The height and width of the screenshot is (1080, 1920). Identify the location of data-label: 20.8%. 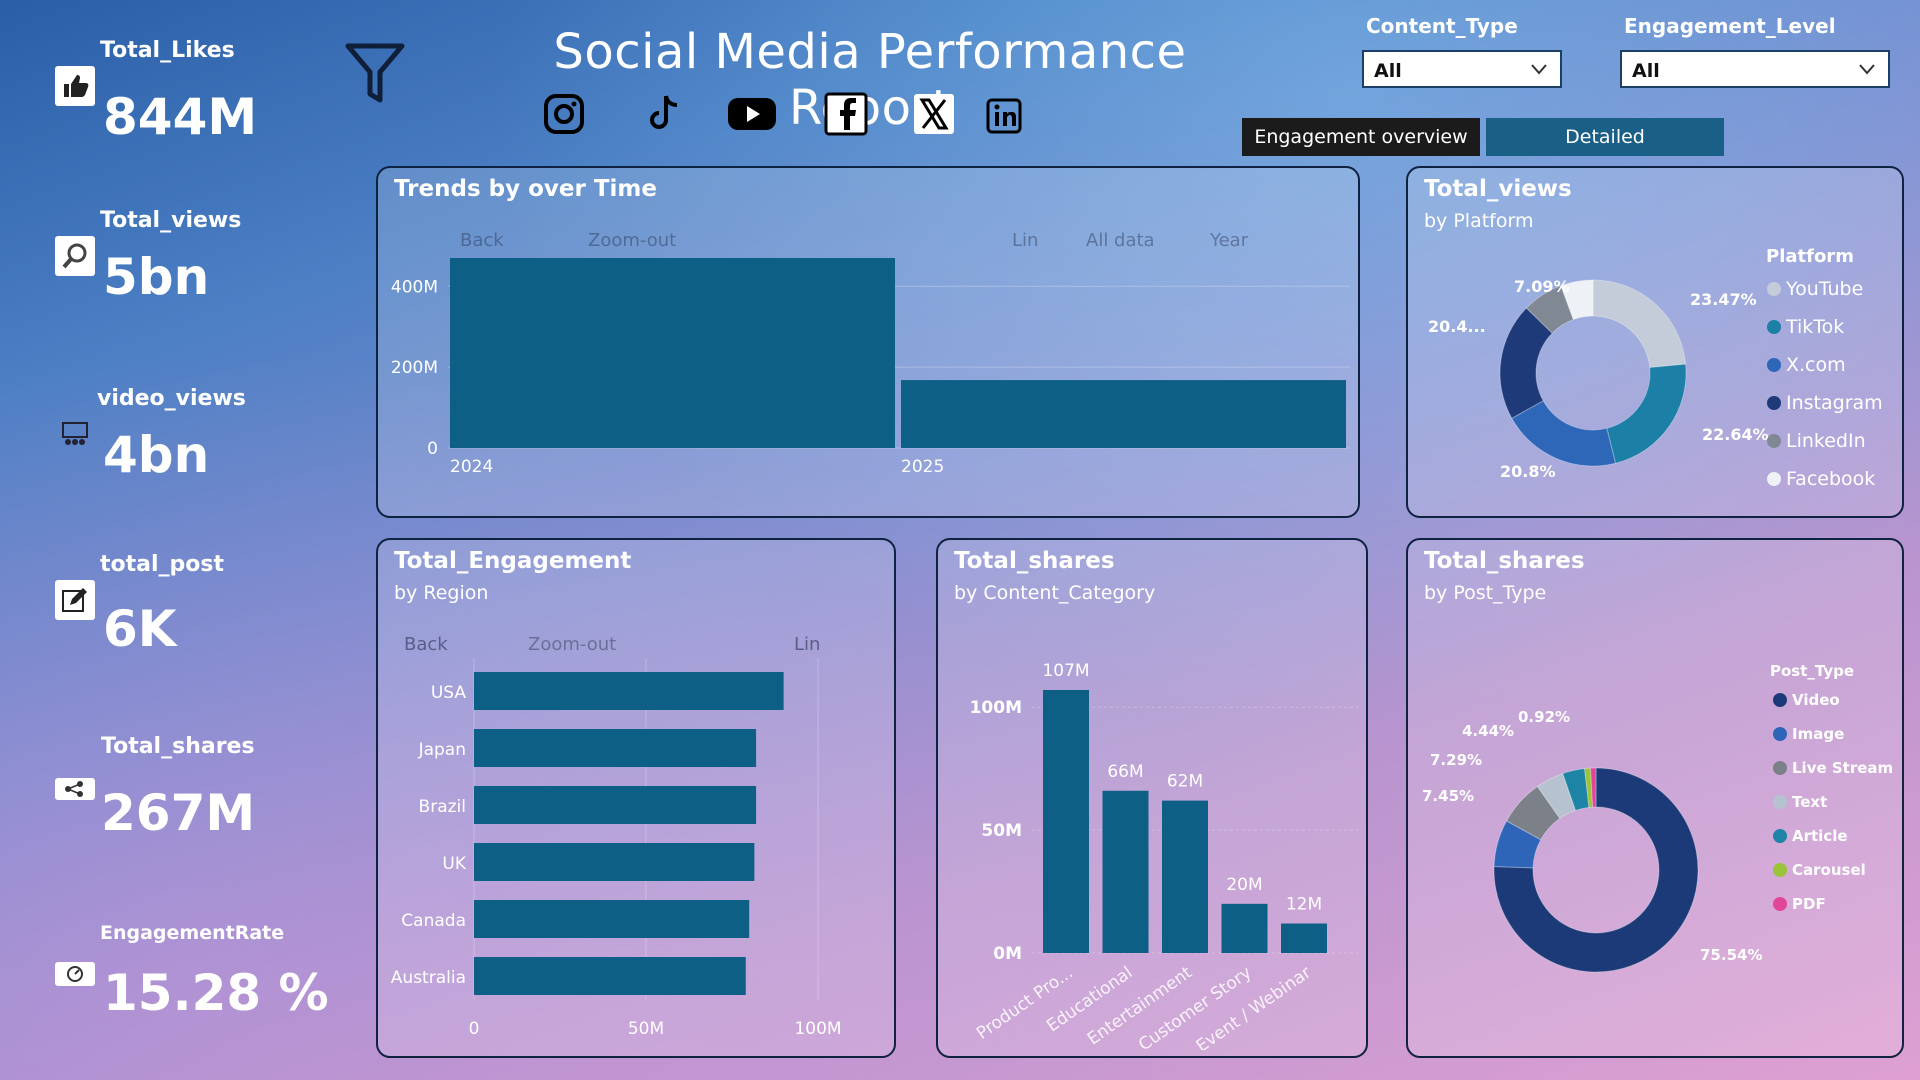
(1528, 471).